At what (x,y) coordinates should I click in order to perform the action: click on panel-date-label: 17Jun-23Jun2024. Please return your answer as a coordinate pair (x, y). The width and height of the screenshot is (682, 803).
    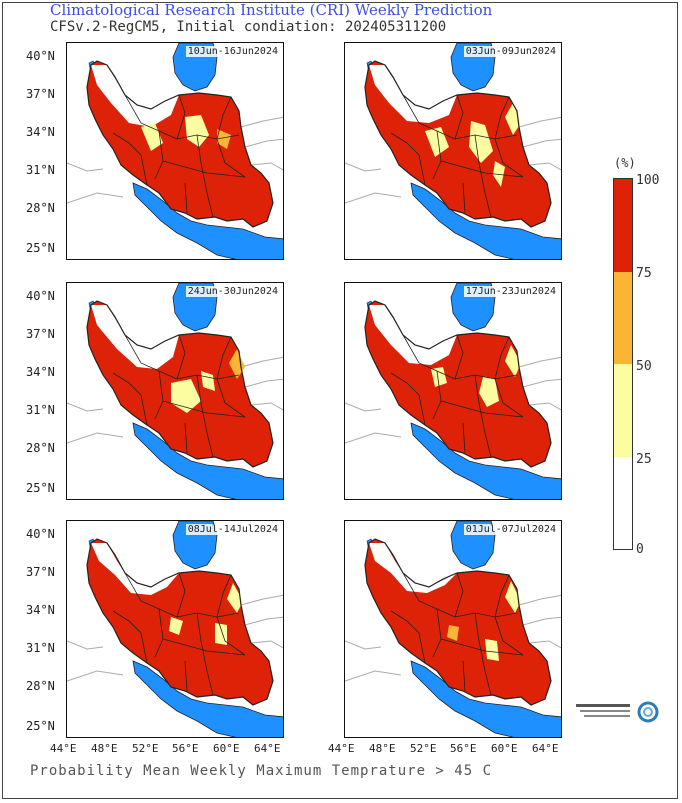
    Looking at the image, I should click on (510, 291).